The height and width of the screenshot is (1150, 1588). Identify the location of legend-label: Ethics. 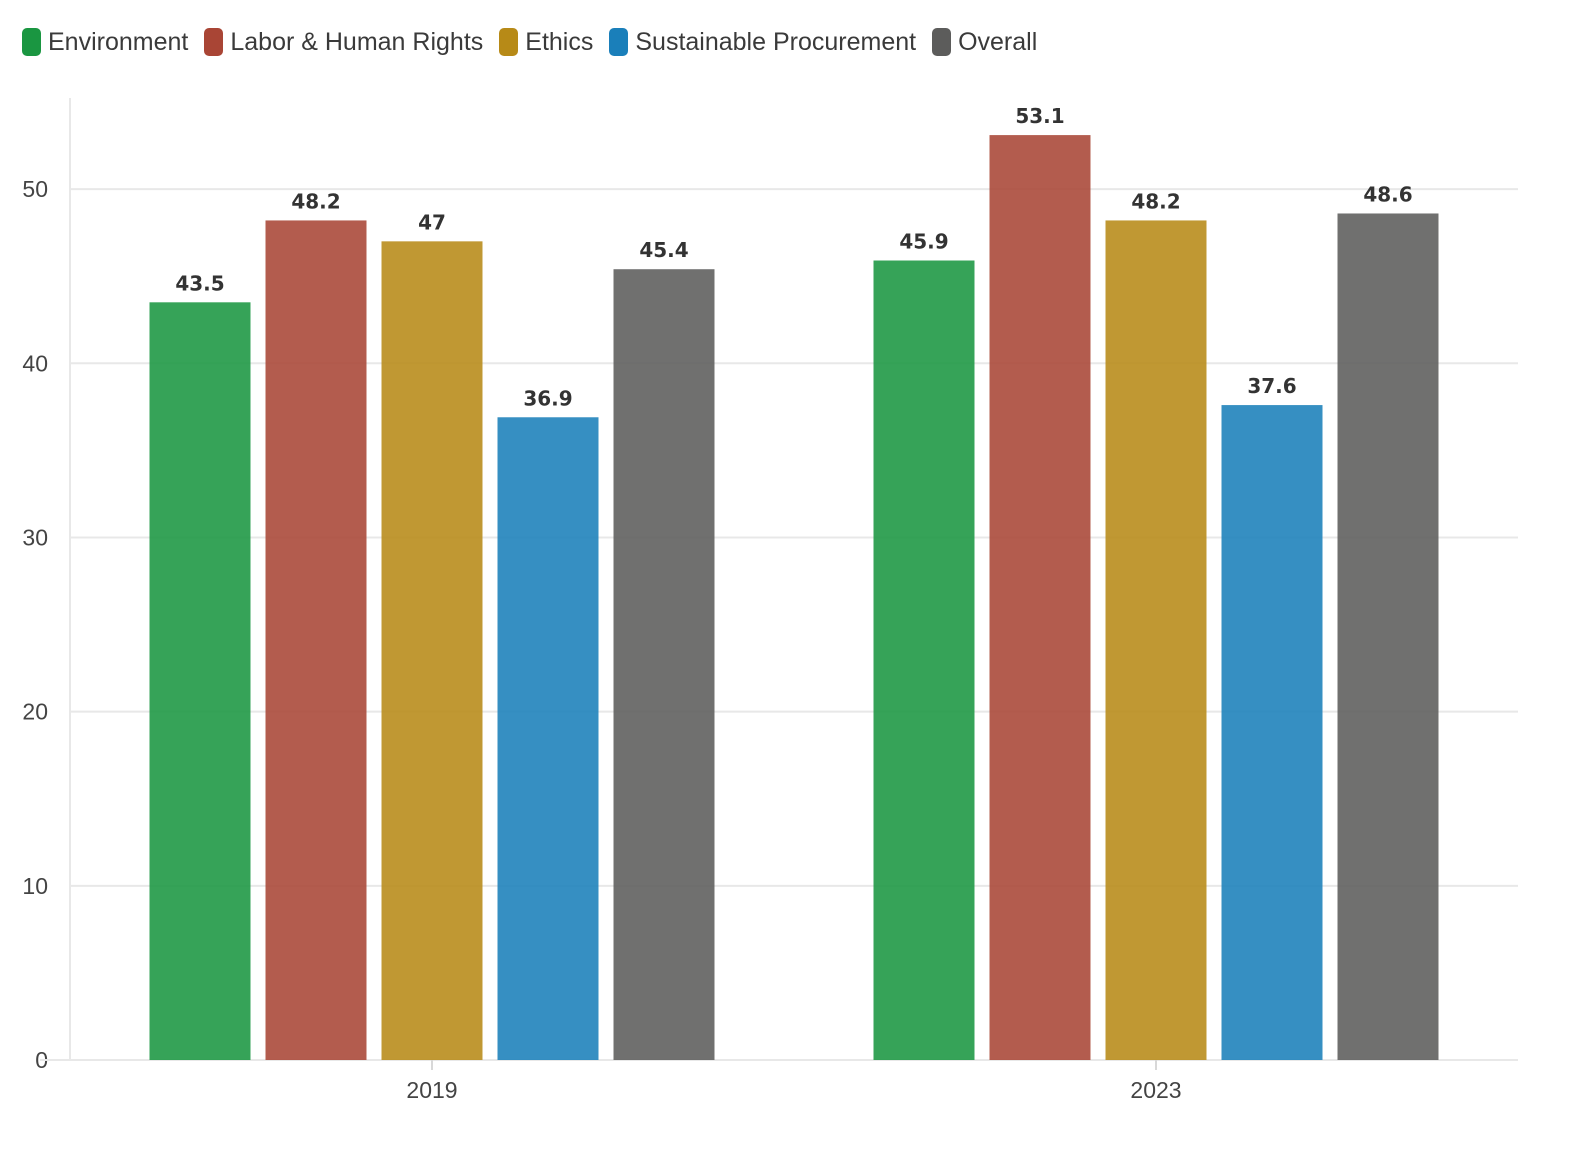
(559, 41).